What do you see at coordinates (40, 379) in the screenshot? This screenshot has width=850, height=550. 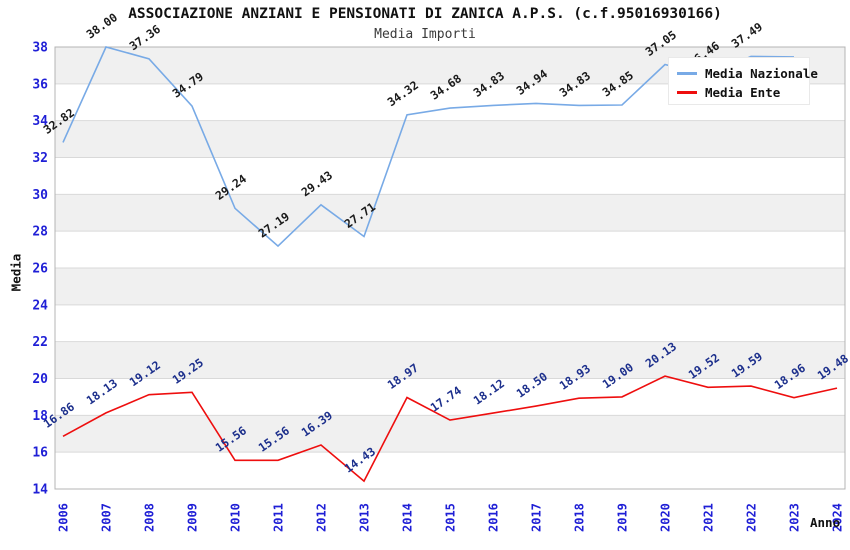 I see `y-tick-label: 20` at bounding box center [40, 379].